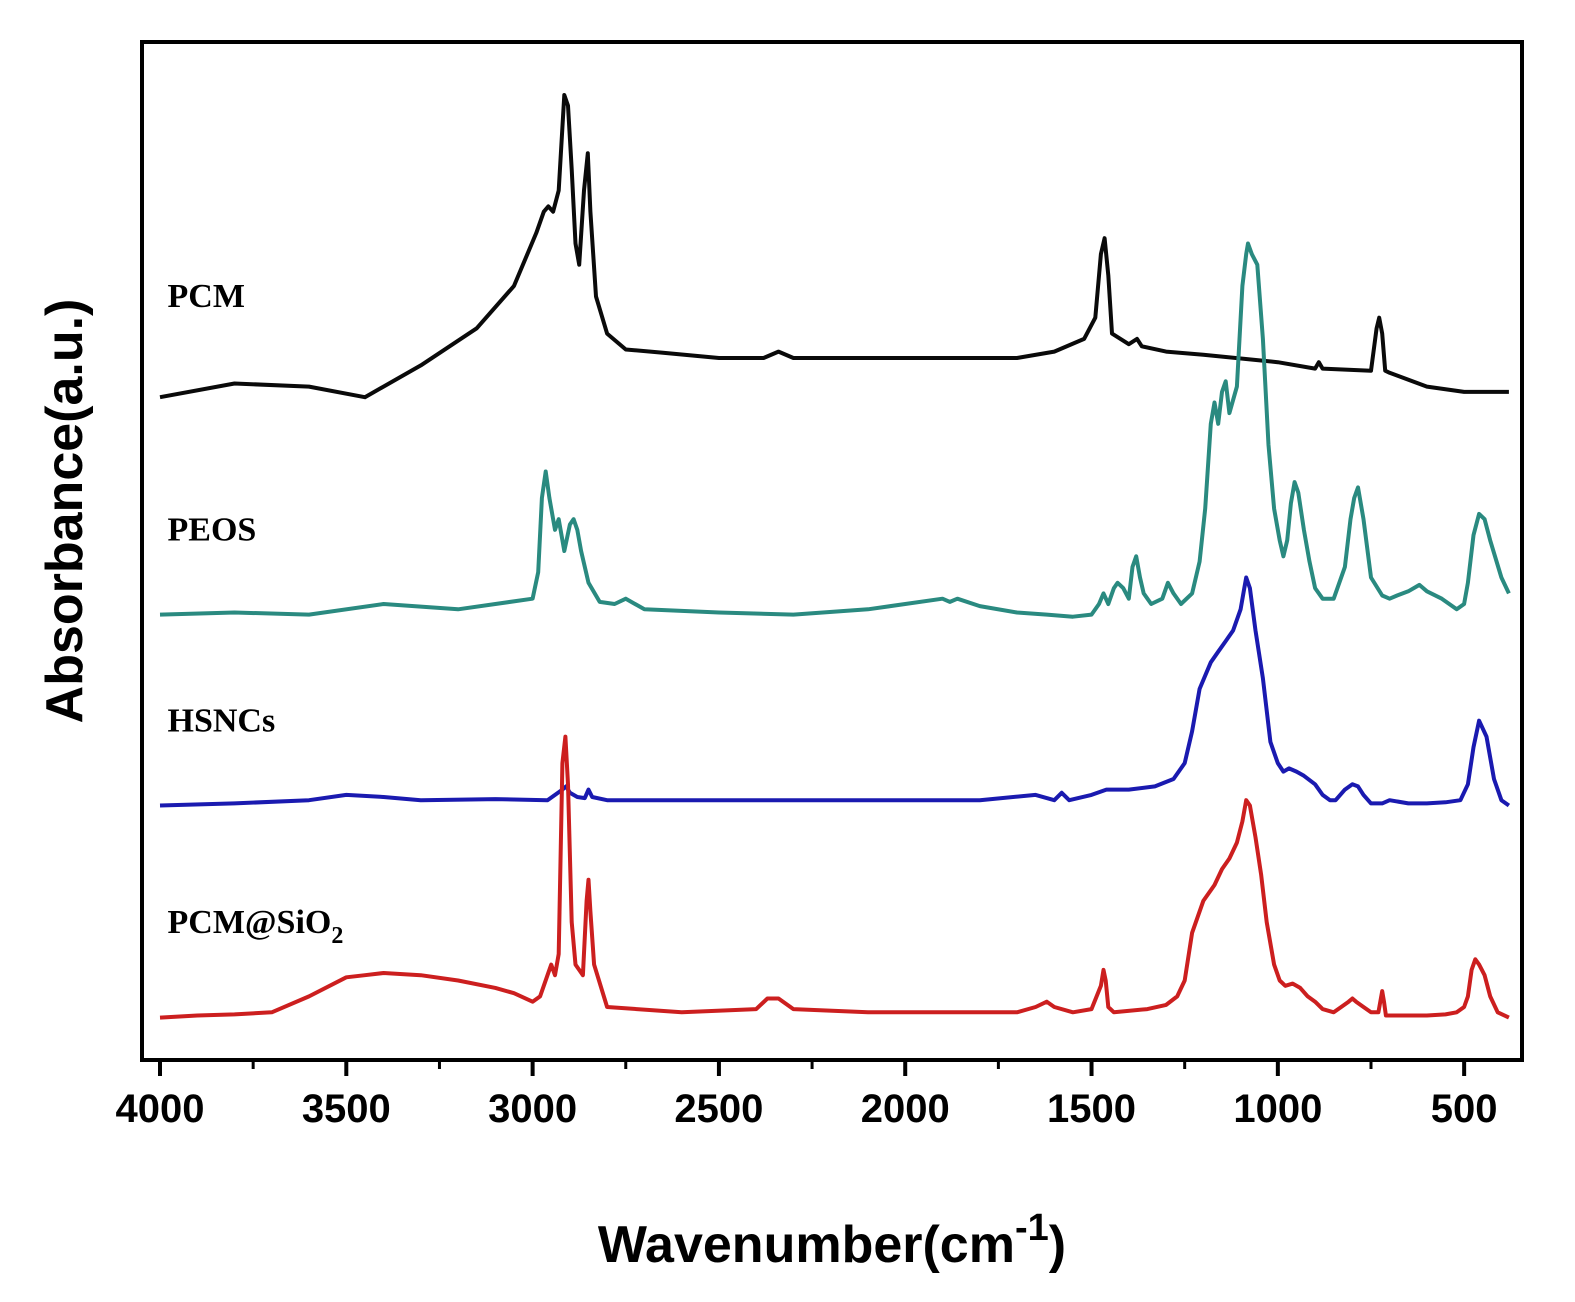  What do you see at coordinates (346, 1109) in the screenshot?
I see `x-tick-label: 3500` at bounding box center [346, 1109].